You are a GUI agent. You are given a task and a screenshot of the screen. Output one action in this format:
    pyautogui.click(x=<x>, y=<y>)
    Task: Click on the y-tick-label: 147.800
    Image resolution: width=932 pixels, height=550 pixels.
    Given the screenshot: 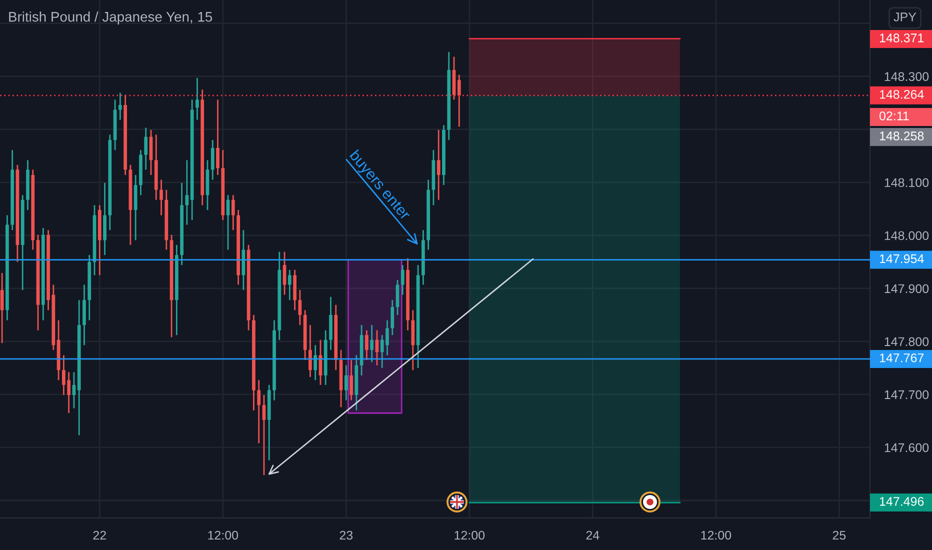 What is the action you would take?
    pyautogui.click(x=906, y=341)
    